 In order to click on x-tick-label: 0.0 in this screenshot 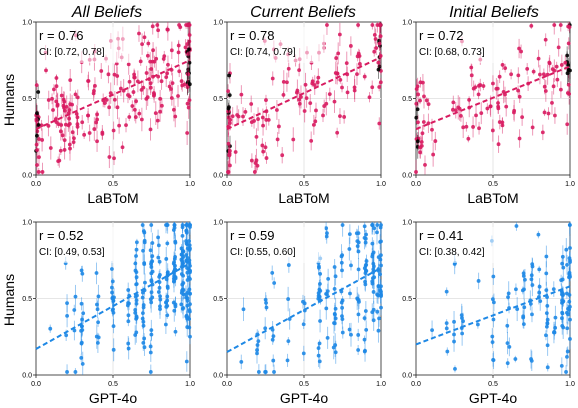, I will do `click(416, 384)`.